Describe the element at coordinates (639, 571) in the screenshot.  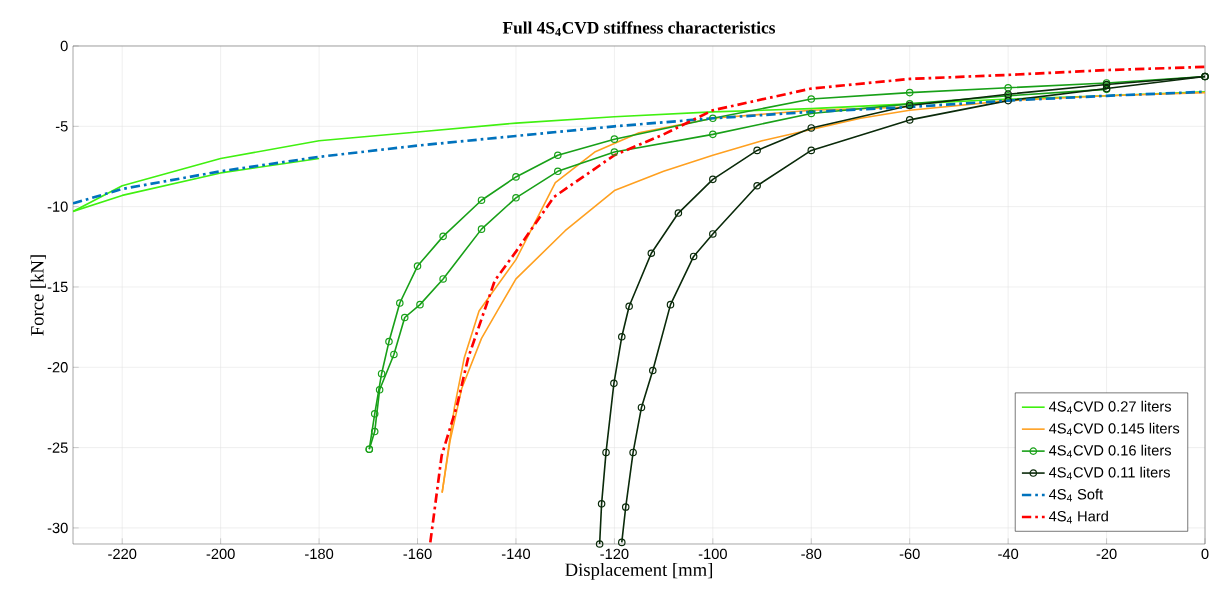
I see `x-axis-title: Displacement [mm]` at that location.